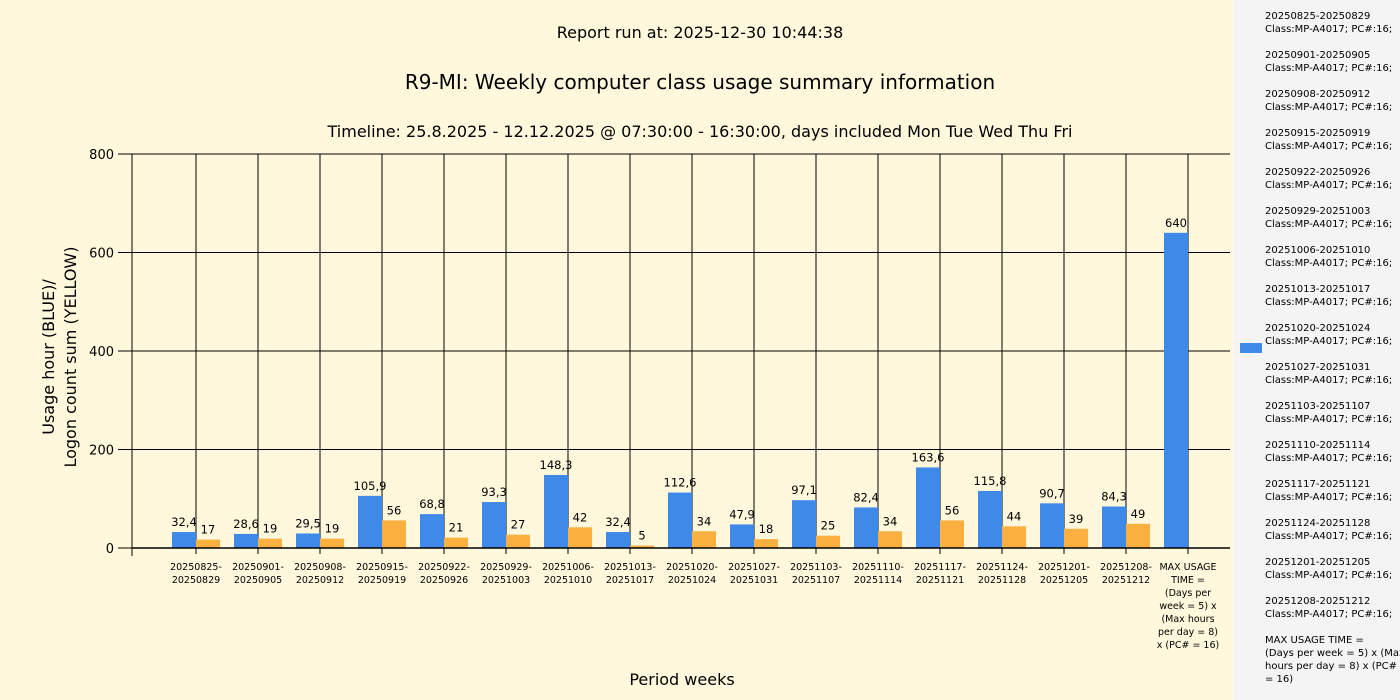 This screenshot has height=700, width=1400. What do you see at coordinates (258, 574) in the screenshot?
I see `x-tick-label: 20250901-20250905` at bounding box center [258, 574].